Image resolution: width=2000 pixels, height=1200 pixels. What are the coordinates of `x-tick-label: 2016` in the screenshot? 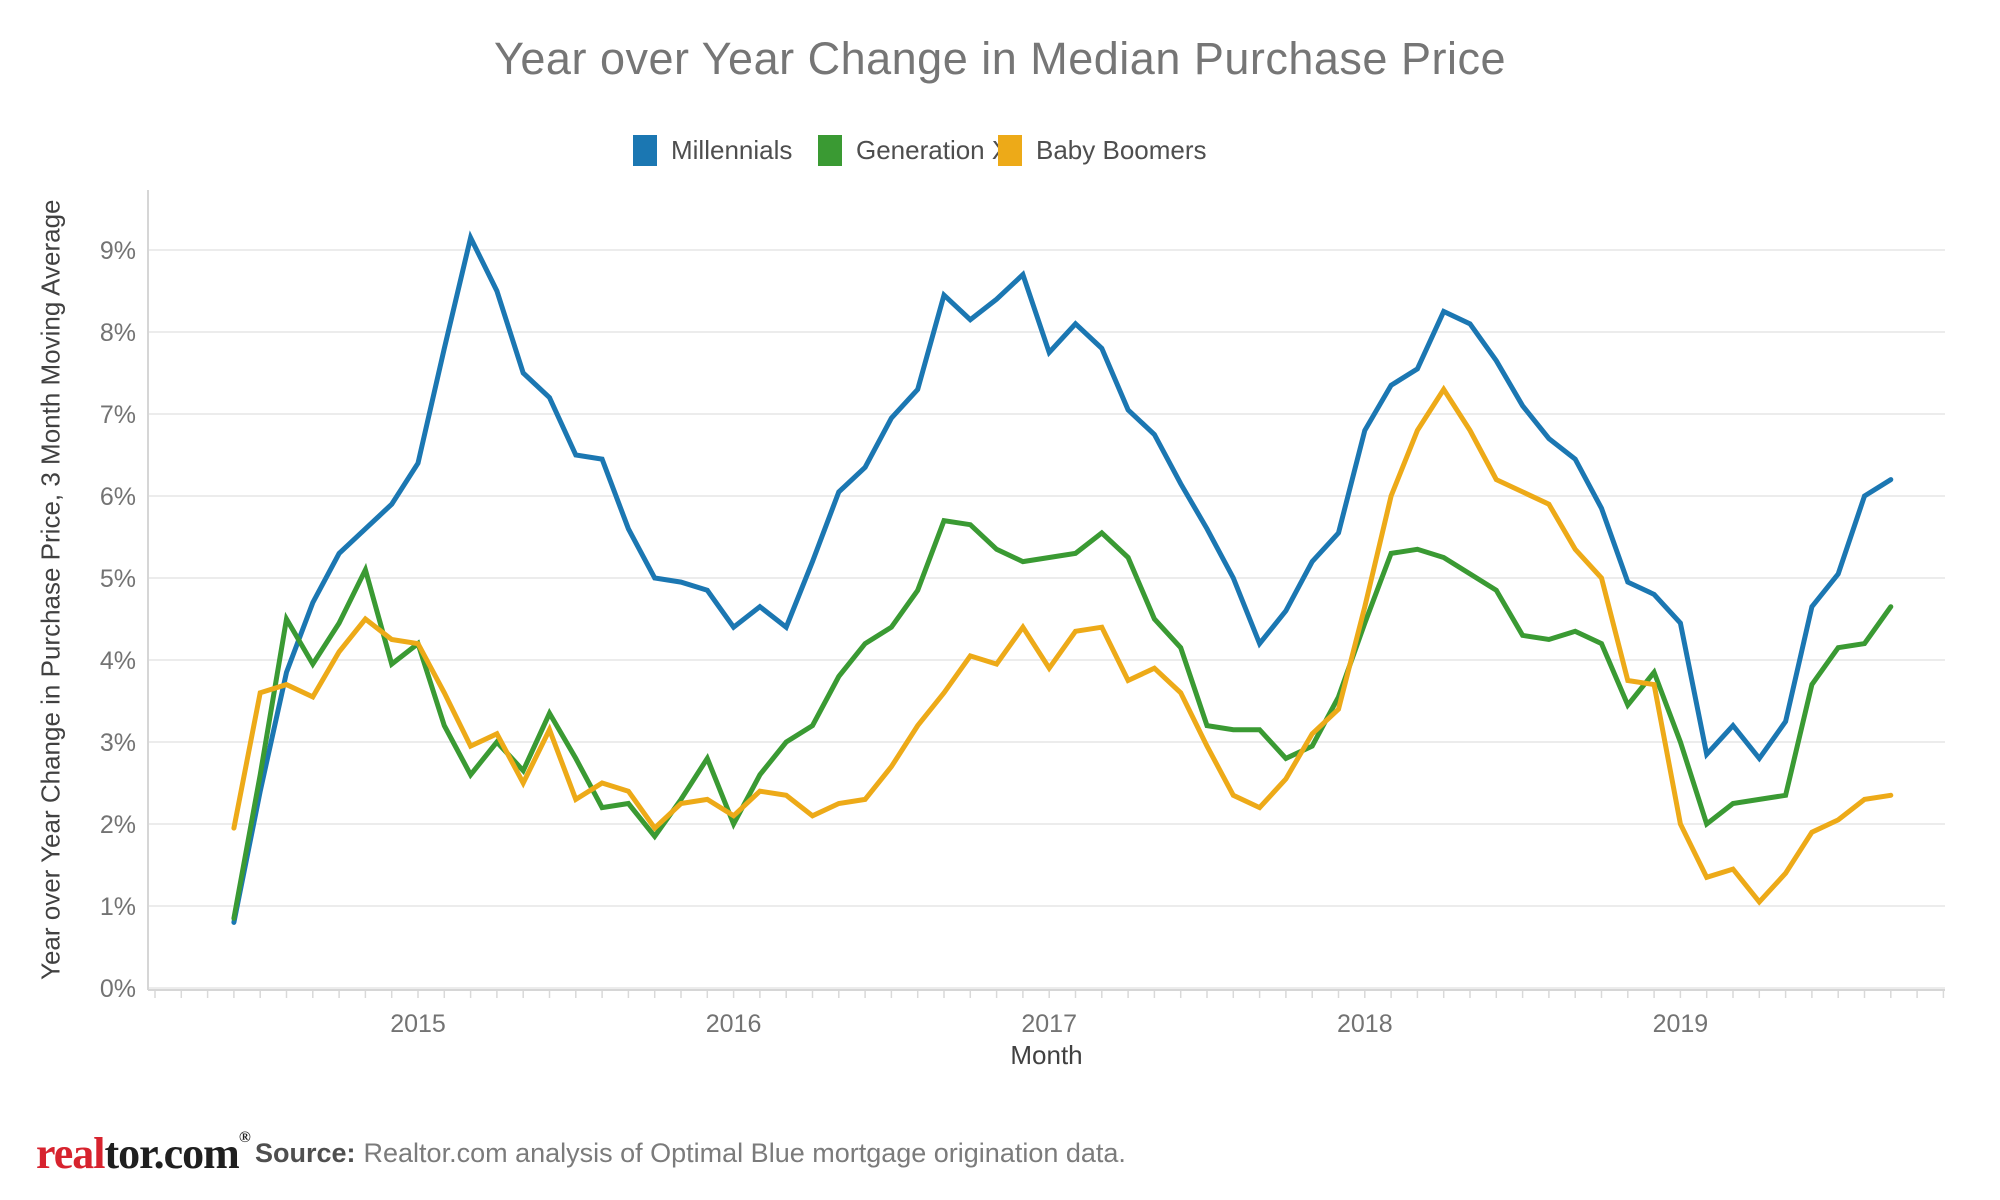 It's located at (734, 1024).